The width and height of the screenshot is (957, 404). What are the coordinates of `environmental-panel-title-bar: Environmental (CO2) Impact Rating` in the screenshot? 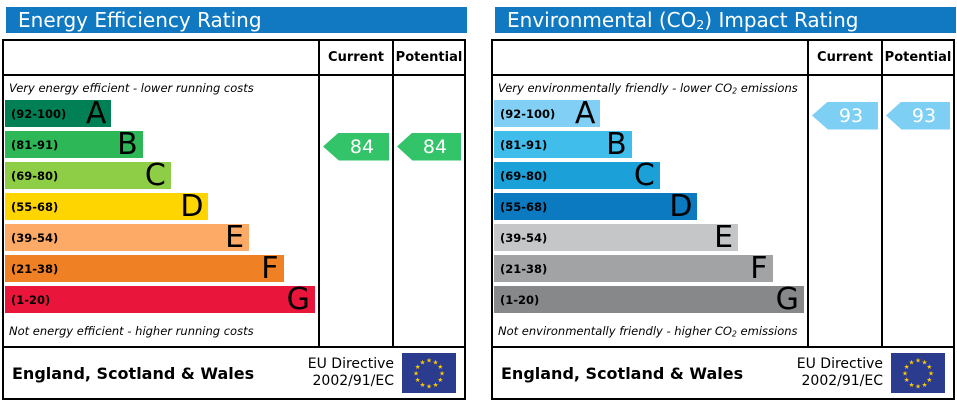 It's located at (725, 20).